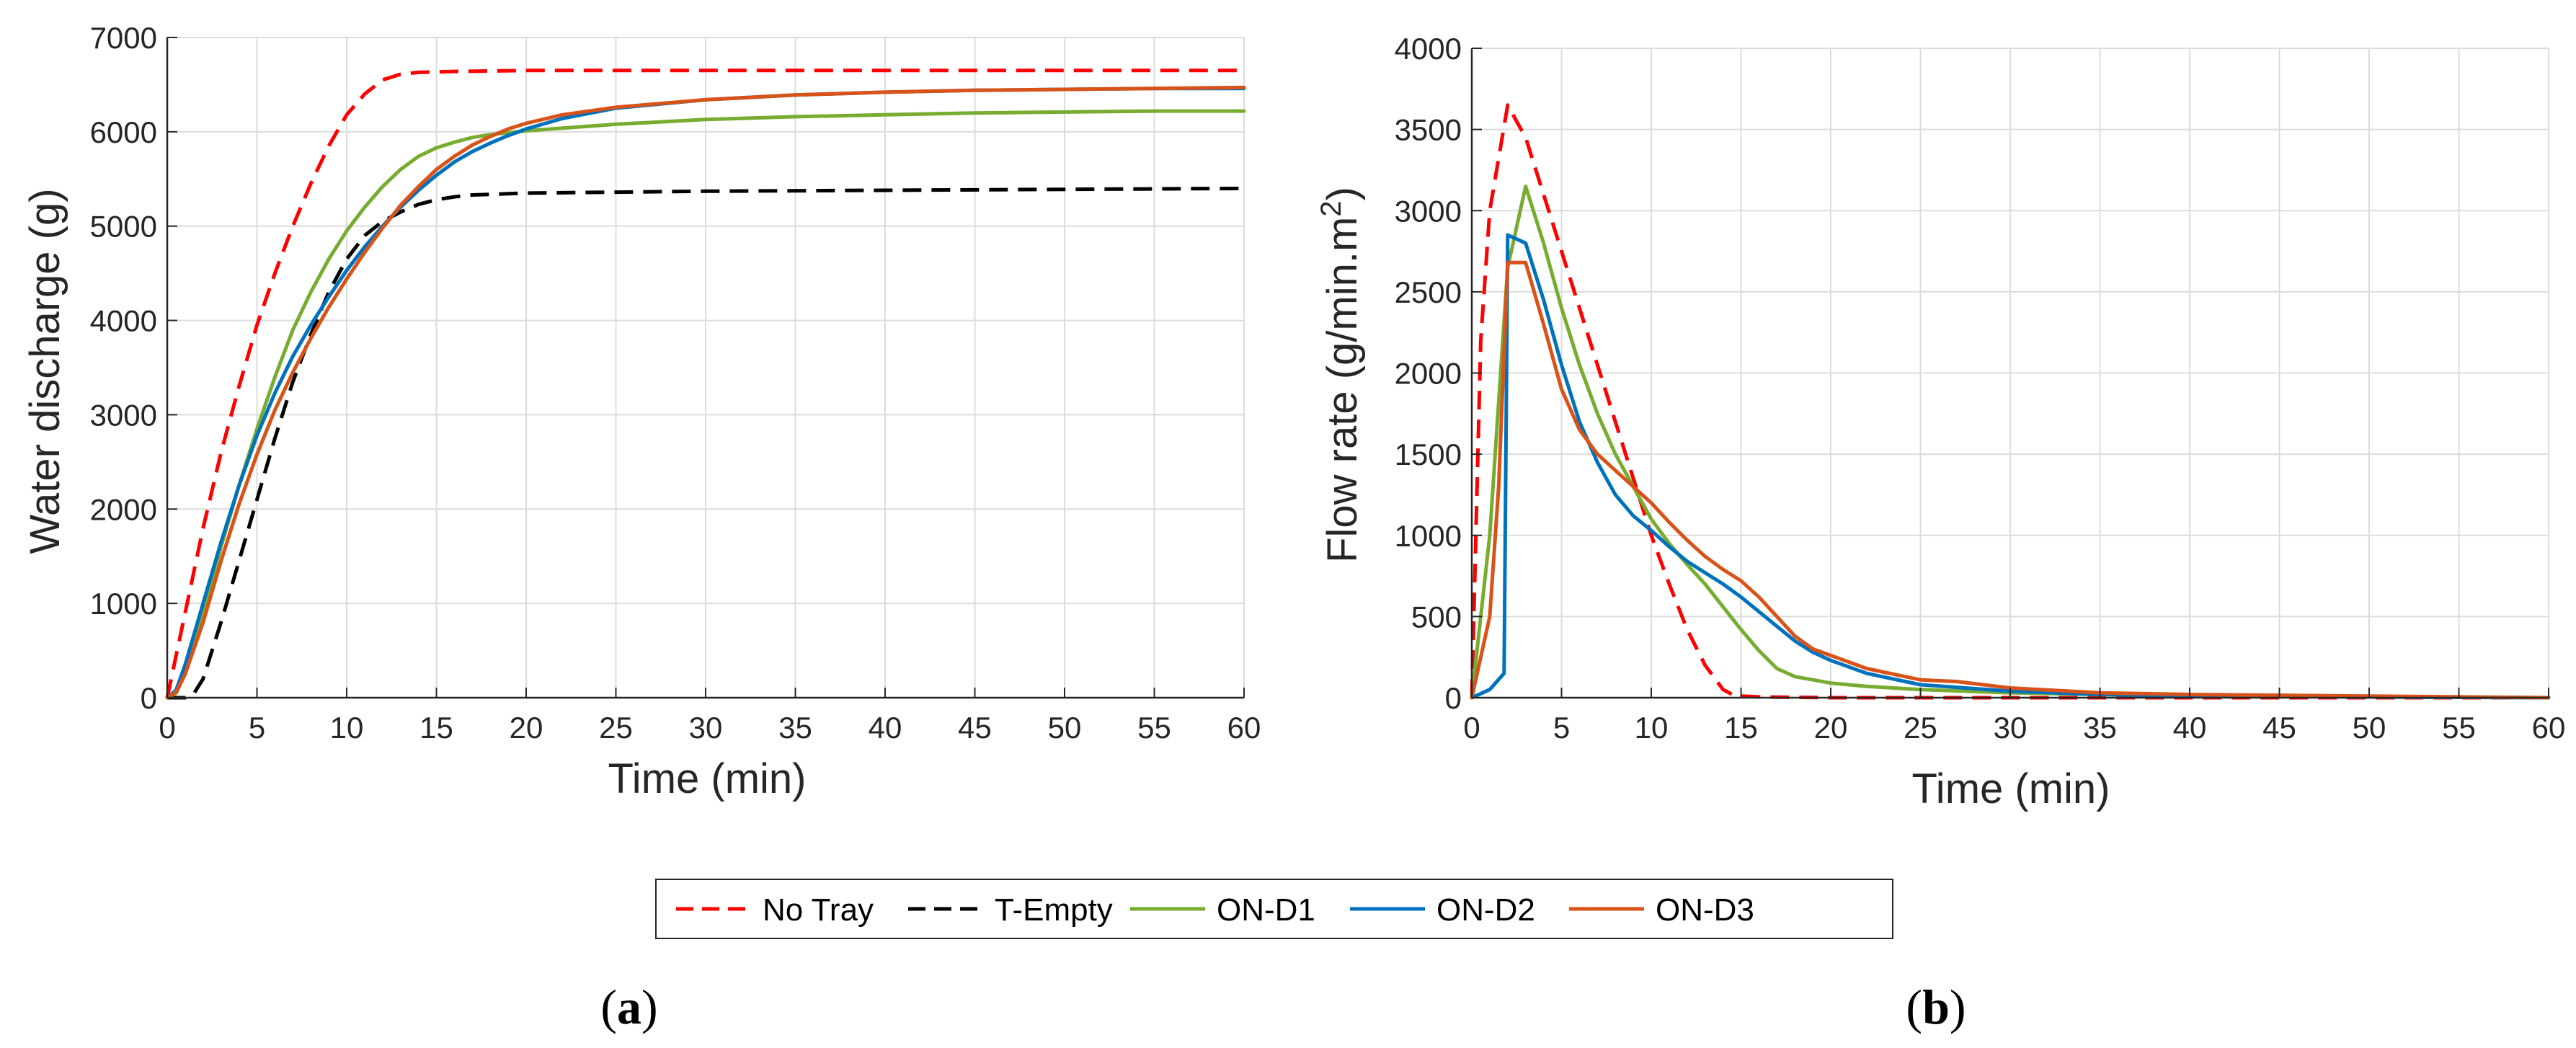 The height and width of the screenshot is (1048, 2576). Describe the element at coordinates (2190, 728) in the screenshot. I see `chart-b-x-tick-label: 40` at that location.